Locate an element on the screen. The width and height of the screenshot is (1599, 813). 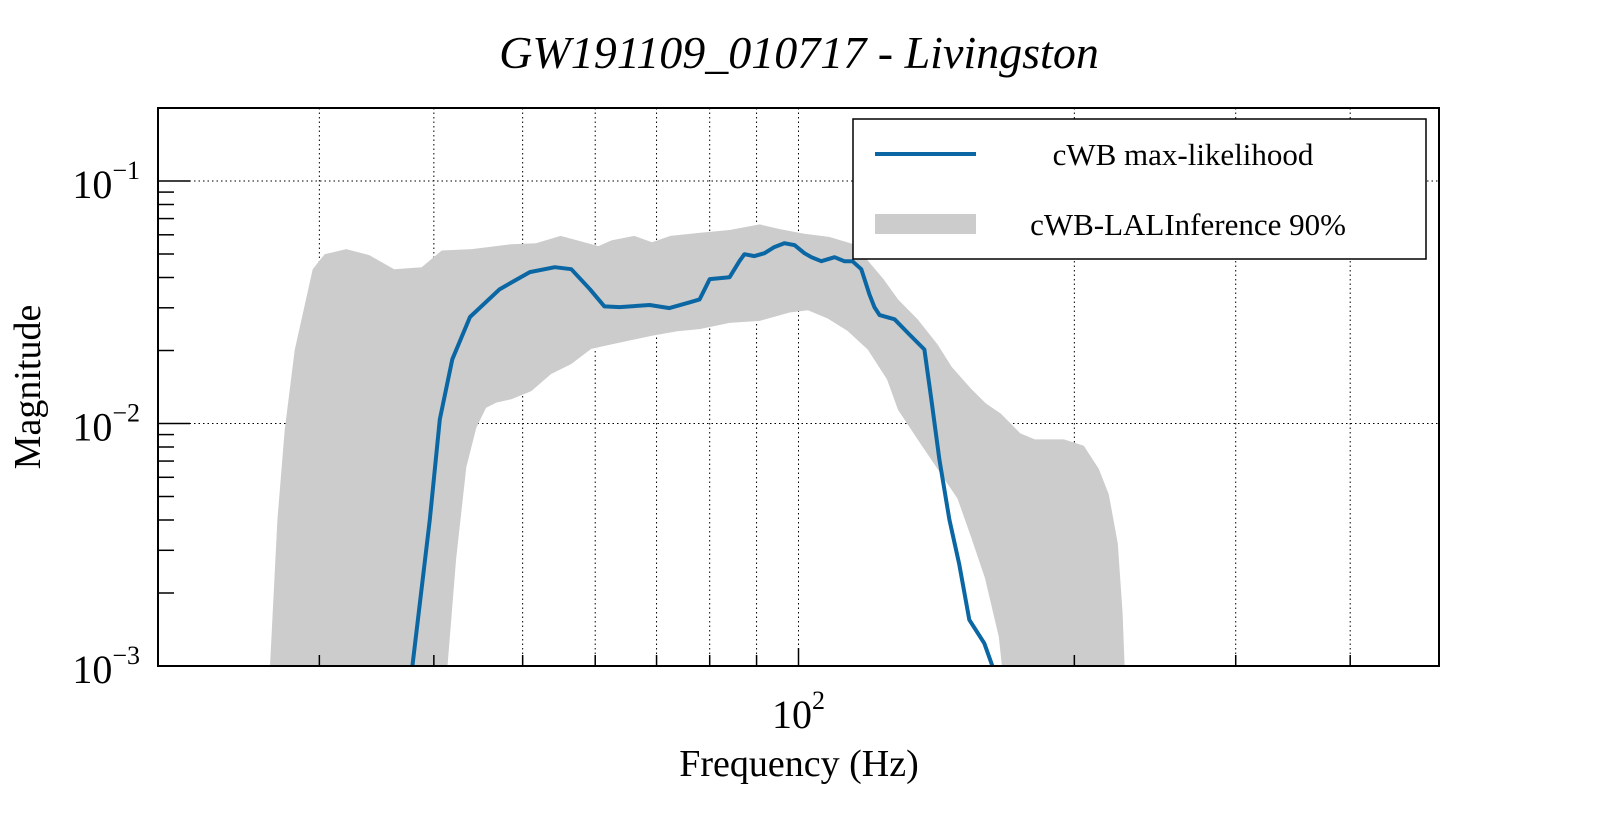
chart-title: GW191109_010717 - Livingston is located at coordinates (799, 52).